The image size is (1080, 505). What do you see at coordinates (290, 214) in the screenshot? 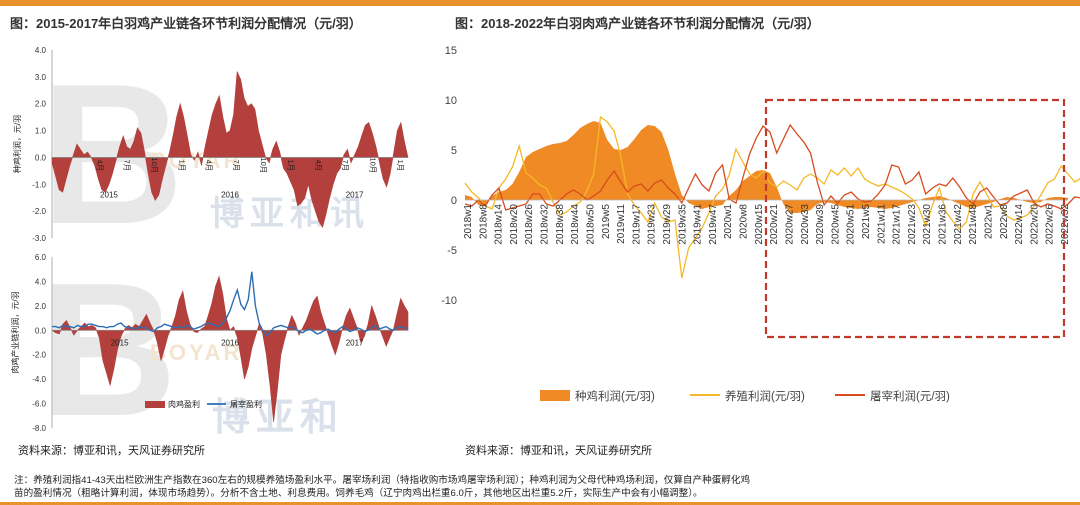
I see `watermark-text: 博亚和讯` at bounding box center [290, 214].